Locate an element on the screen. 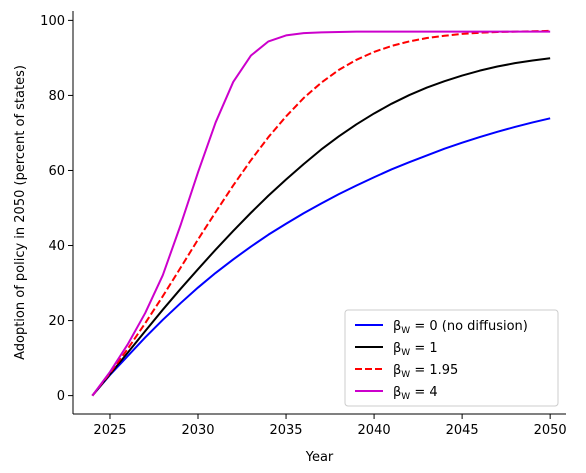 This screenshot has height=473, width=586. y-tick-label-100: 100 is located at coordinates (52, 21).